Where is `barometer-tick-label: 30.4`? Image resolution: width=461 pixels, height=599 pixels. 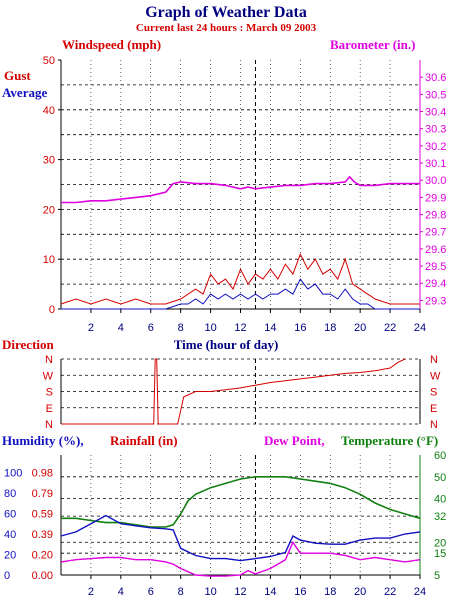
barometer-tick-label: 30.4 is located at coordinates (435, 113).